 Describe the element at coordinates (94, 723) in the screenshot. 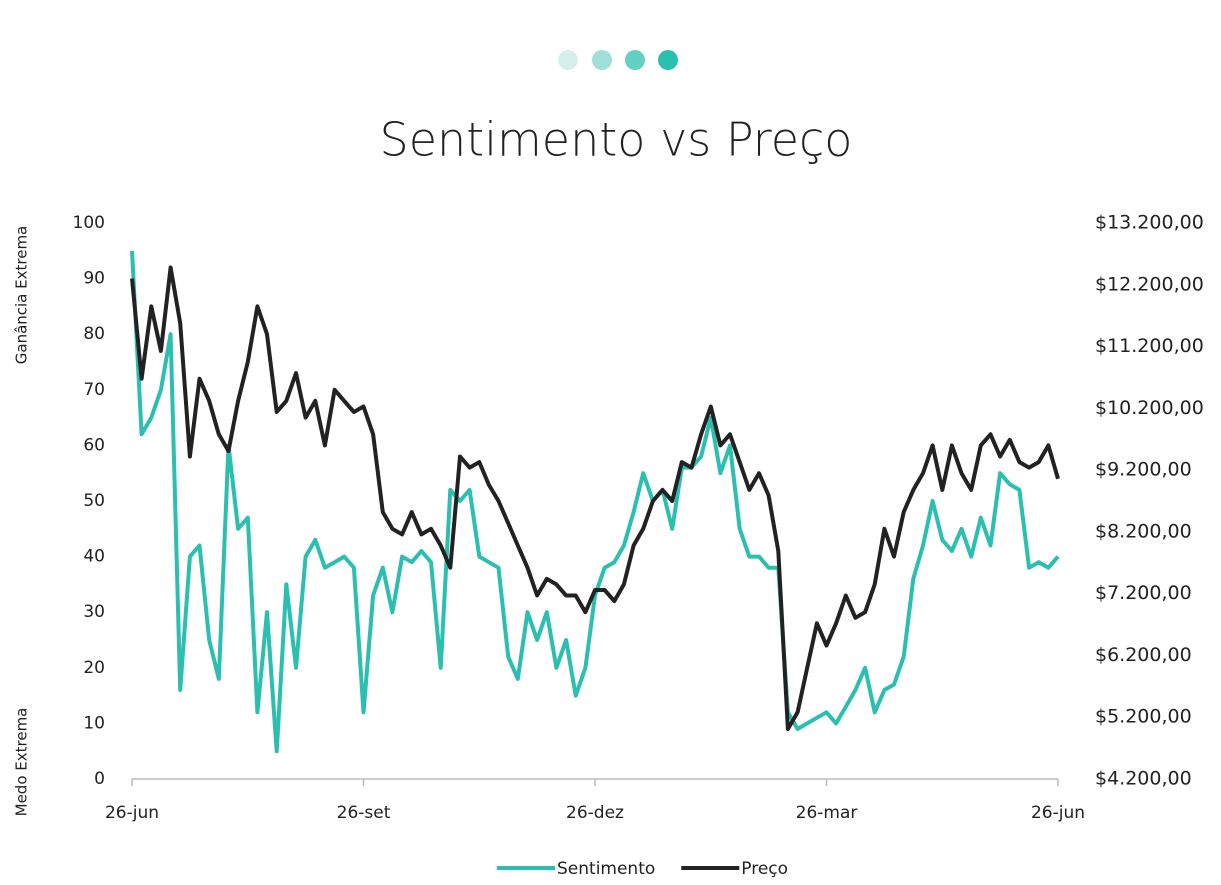

I see `y-tick-label: 10` at that location.